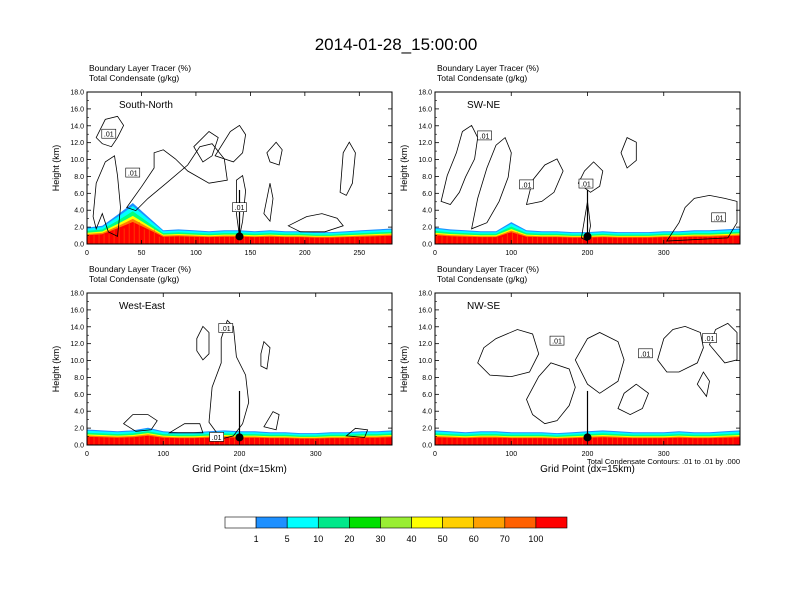 This screenshot has width=792, height=612. What do you see at coordinates (505, 539) in the screenshot?
I see `colorbar-label: 70` at bounding box center [505, 539].